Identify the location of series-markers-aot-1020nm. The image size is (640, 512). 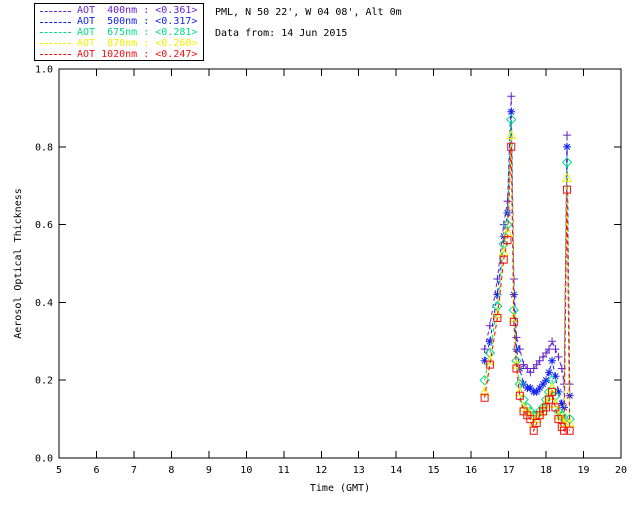
(527, 288).